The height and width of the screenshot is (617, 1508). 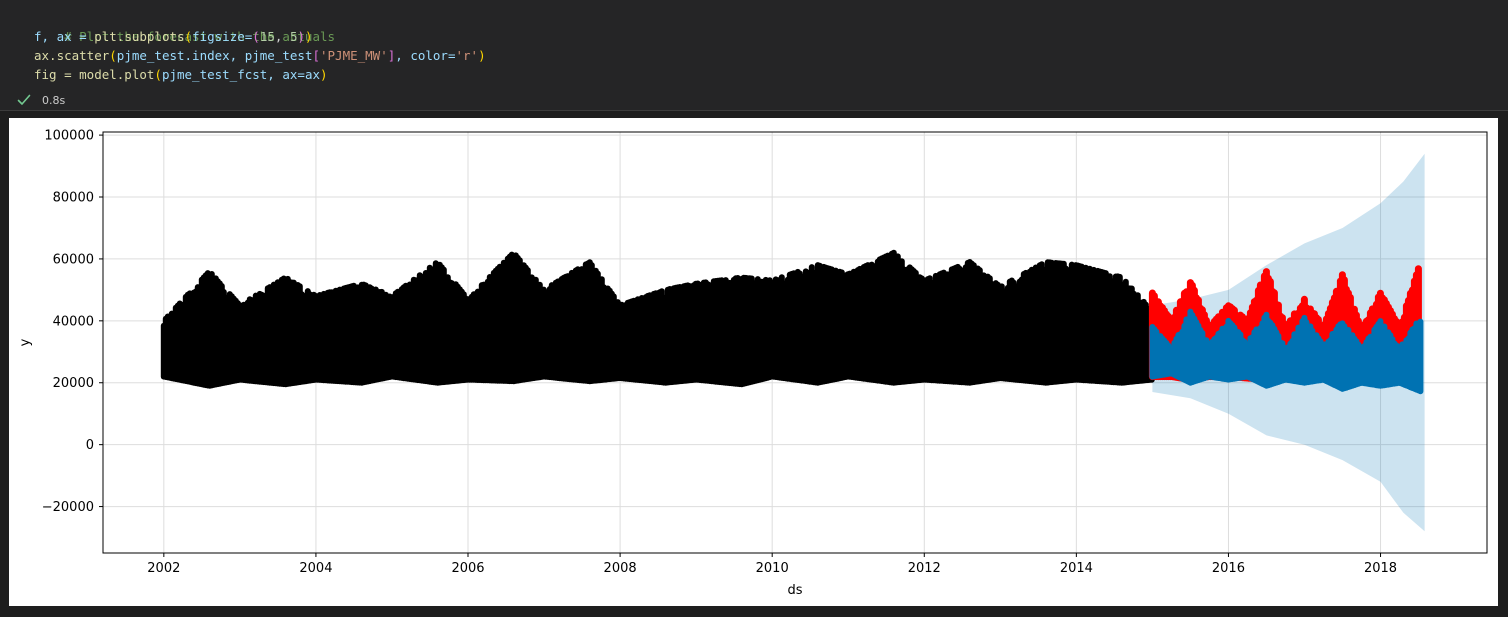 I want to click on y-tick-label: 0, so click(x=90, y=445).